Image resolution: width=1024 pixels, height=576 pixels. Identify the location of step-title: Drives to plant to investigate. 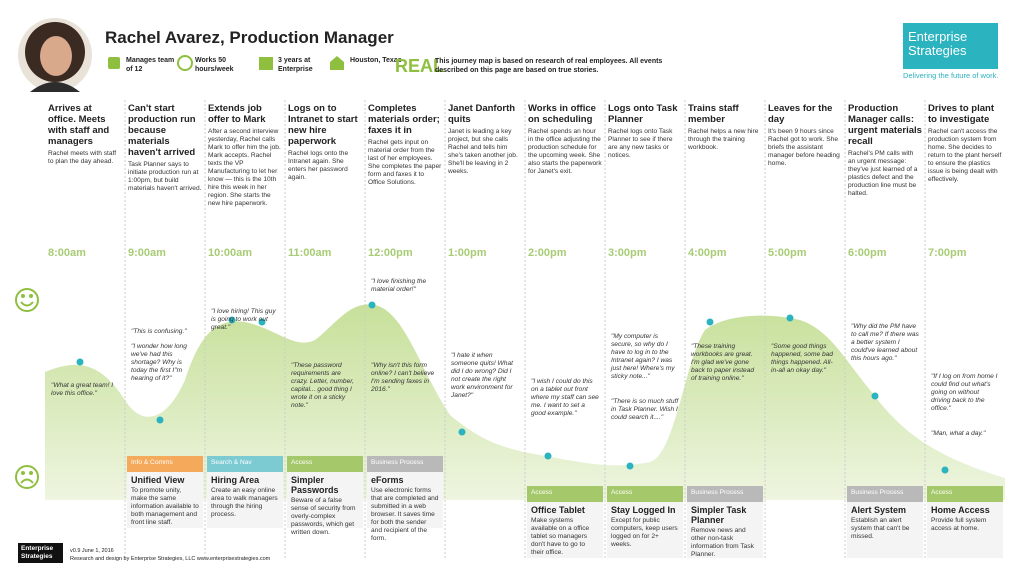
(961, 114).